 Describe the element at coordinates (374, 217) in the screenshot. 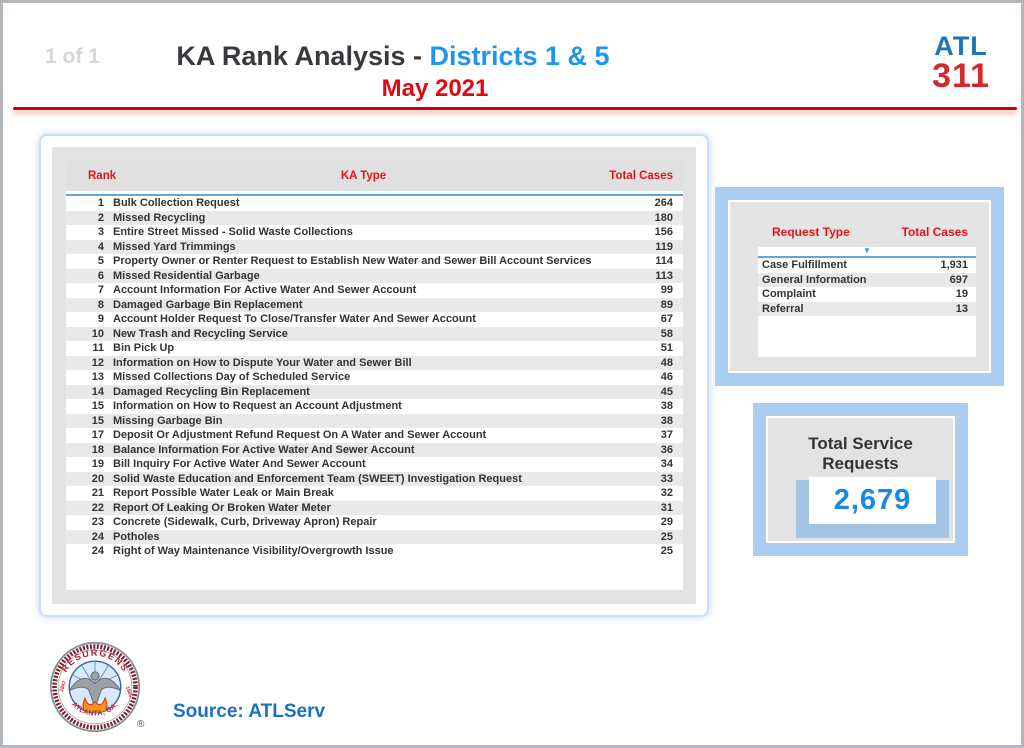

I see `table-row: 2 Missed Recycling 180` at that location.